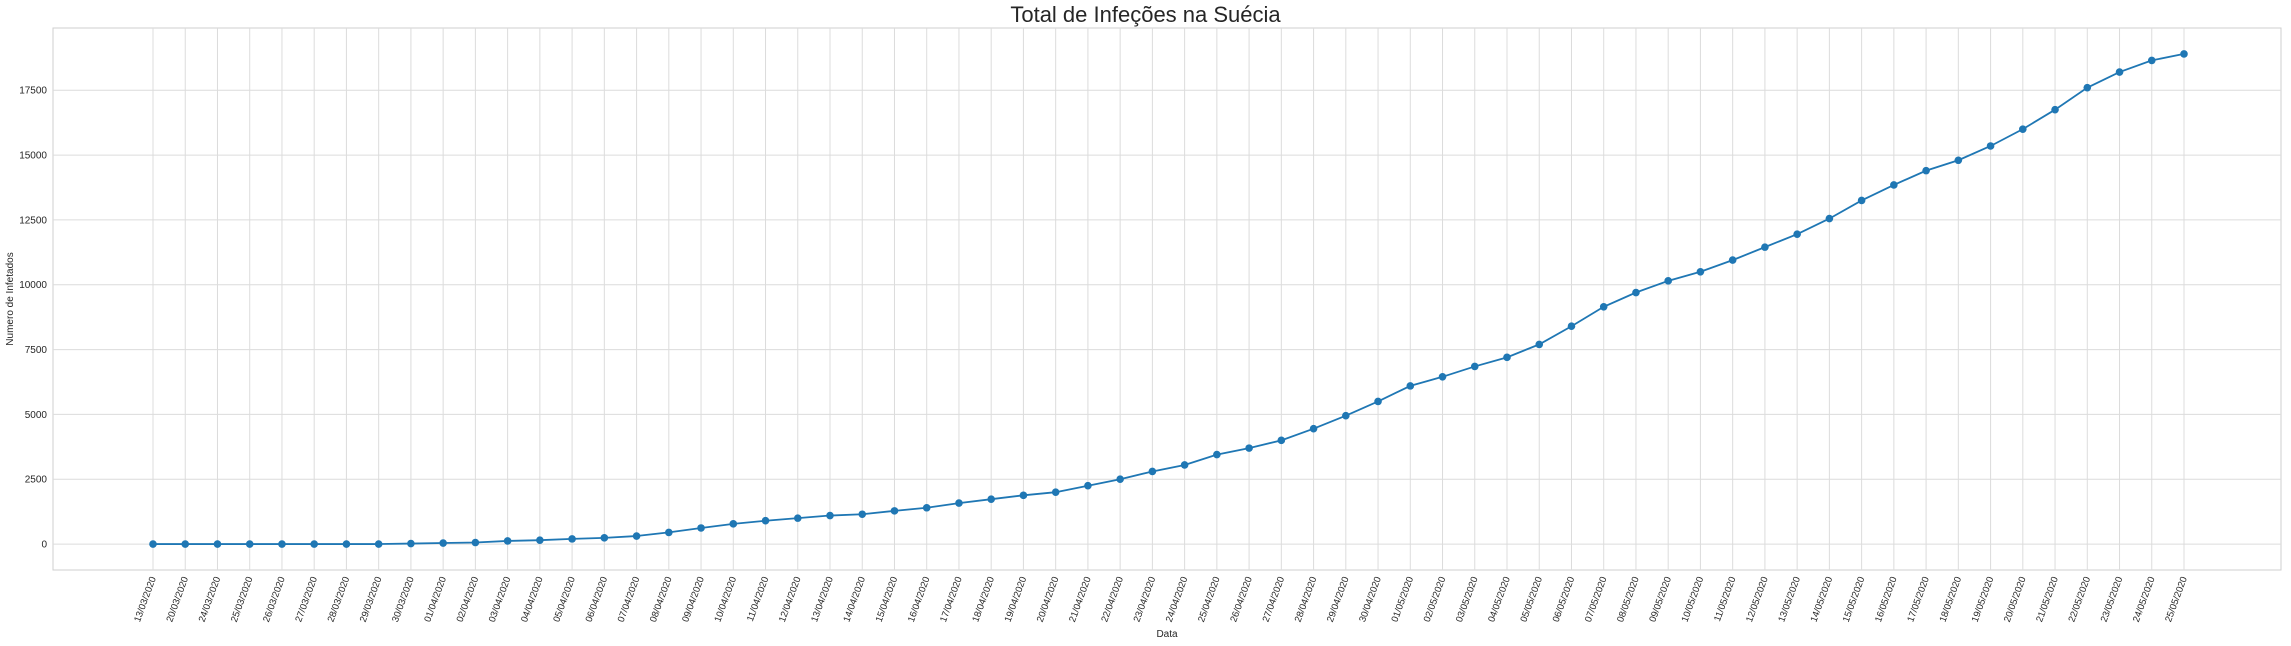 This screenshot has height=646, width=2291. I want to click on x-tick-label: 13/03/2020, so click(145, 599).